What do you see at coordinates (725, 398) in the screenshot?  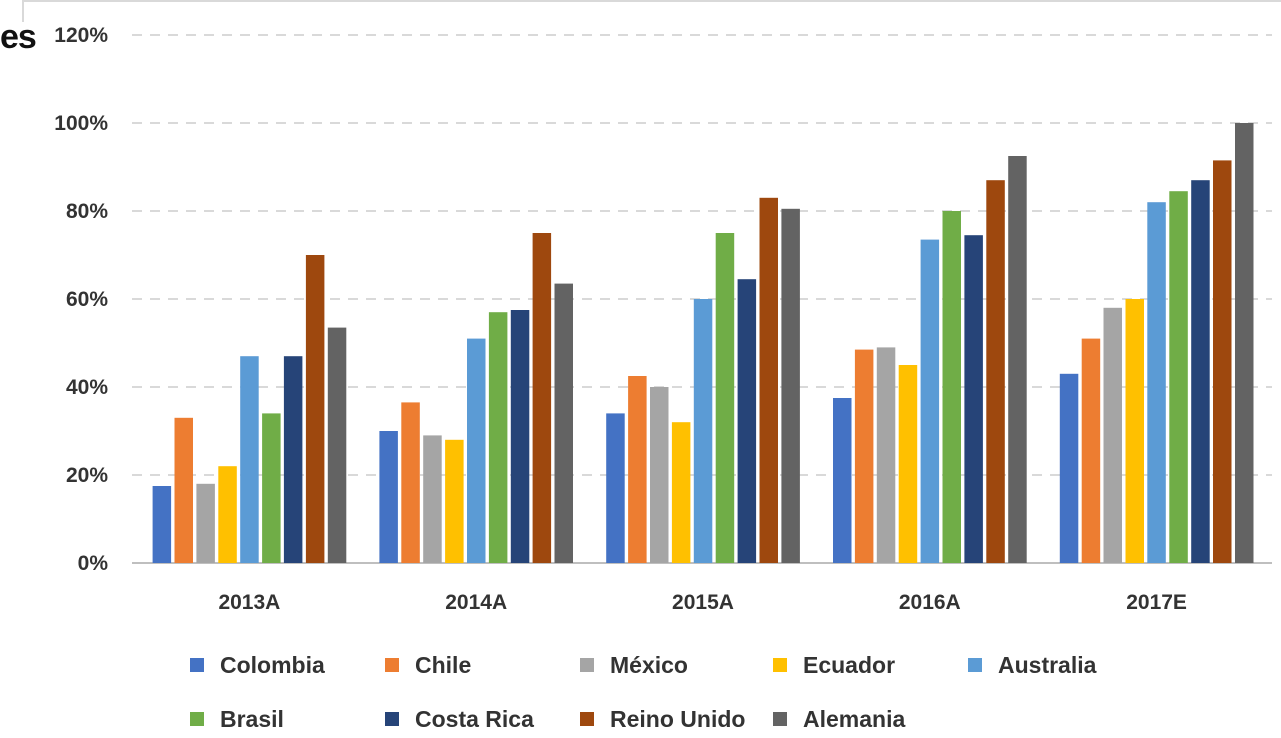 I see `bar-brasil-2015a` at bounding box center [725, 398].